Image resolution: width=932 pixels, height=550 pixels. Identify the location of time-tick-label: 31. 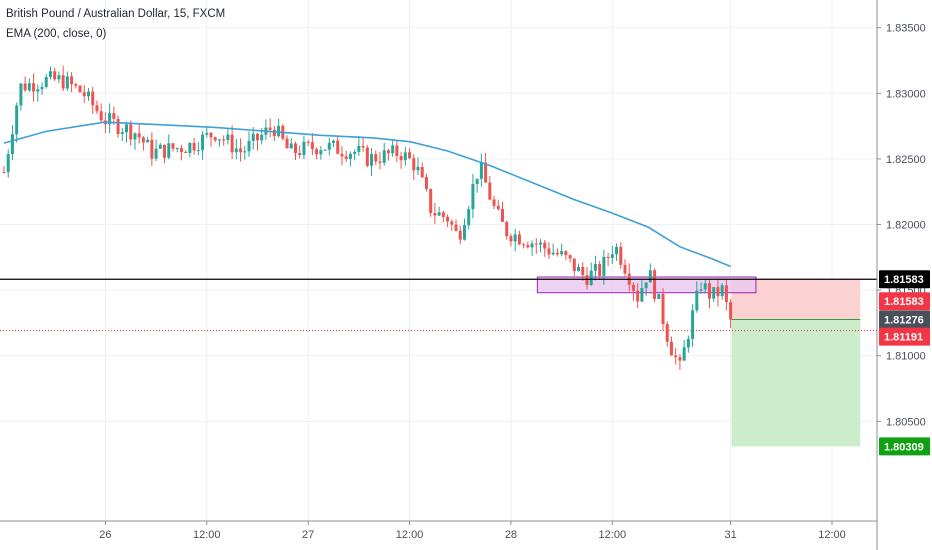
(730, 535).